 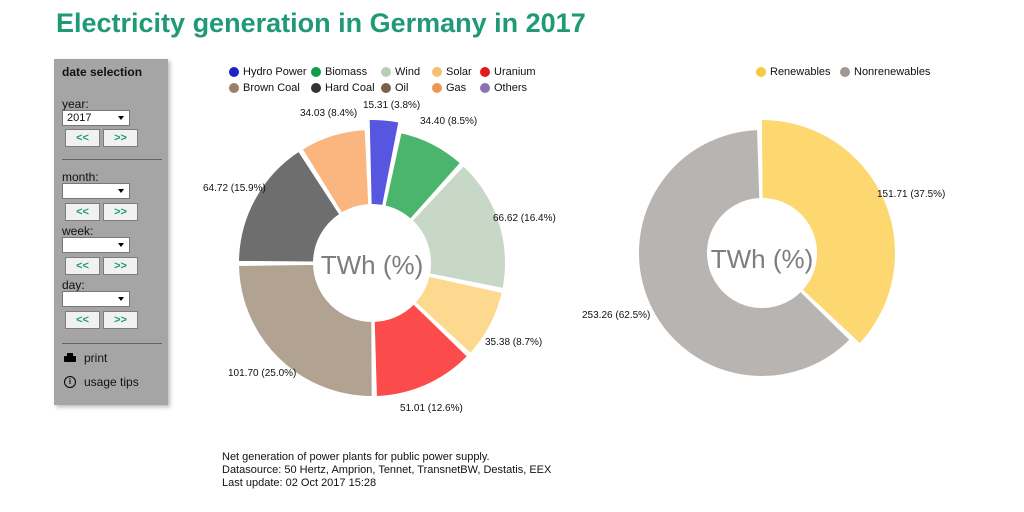 I want to click on legend-biomass: Biomass, so click(x=339, y=72).